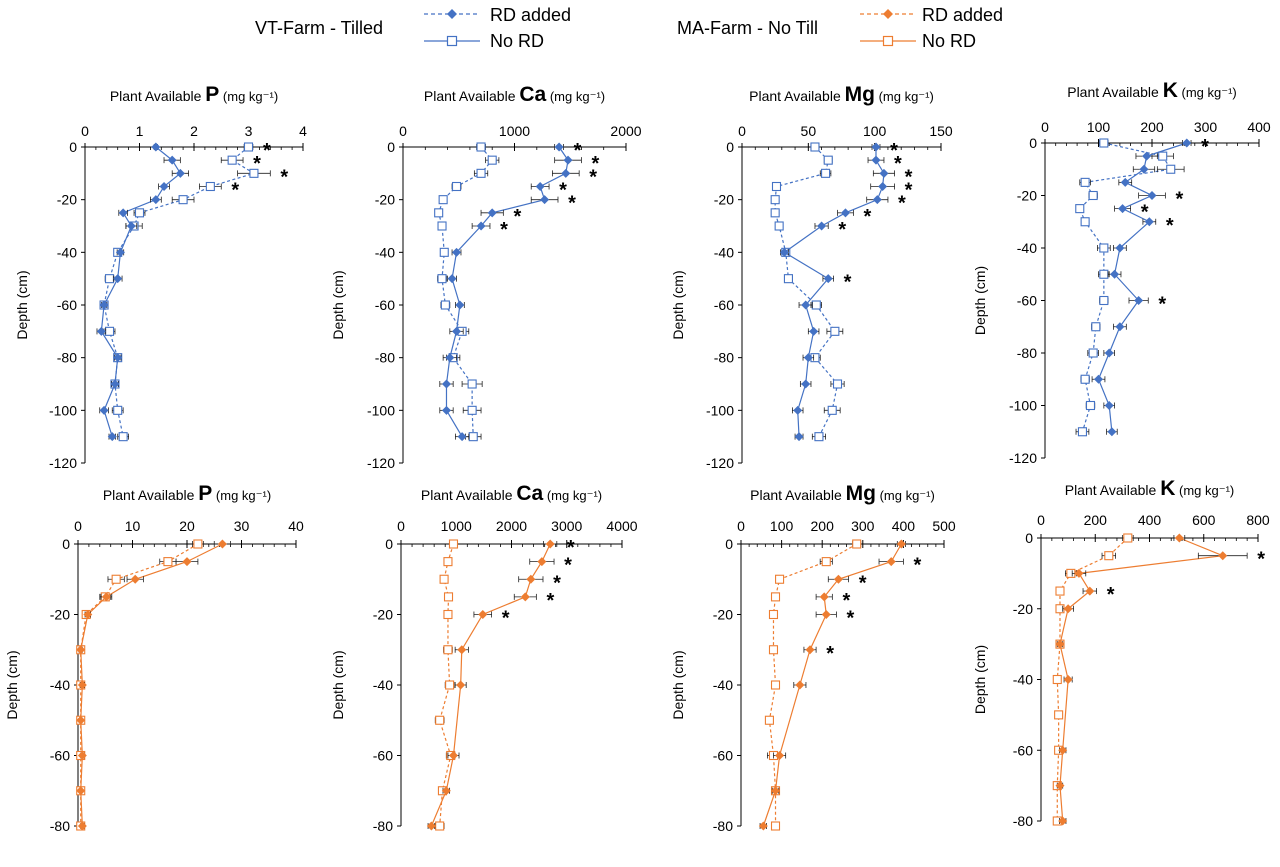 Image resolution: width=1280 pixels, height=867 pixels. What do you see at coordinates (723, 826) in the screenshot?
I see `y-tick-label: -80` at bounding box center [723, 826].